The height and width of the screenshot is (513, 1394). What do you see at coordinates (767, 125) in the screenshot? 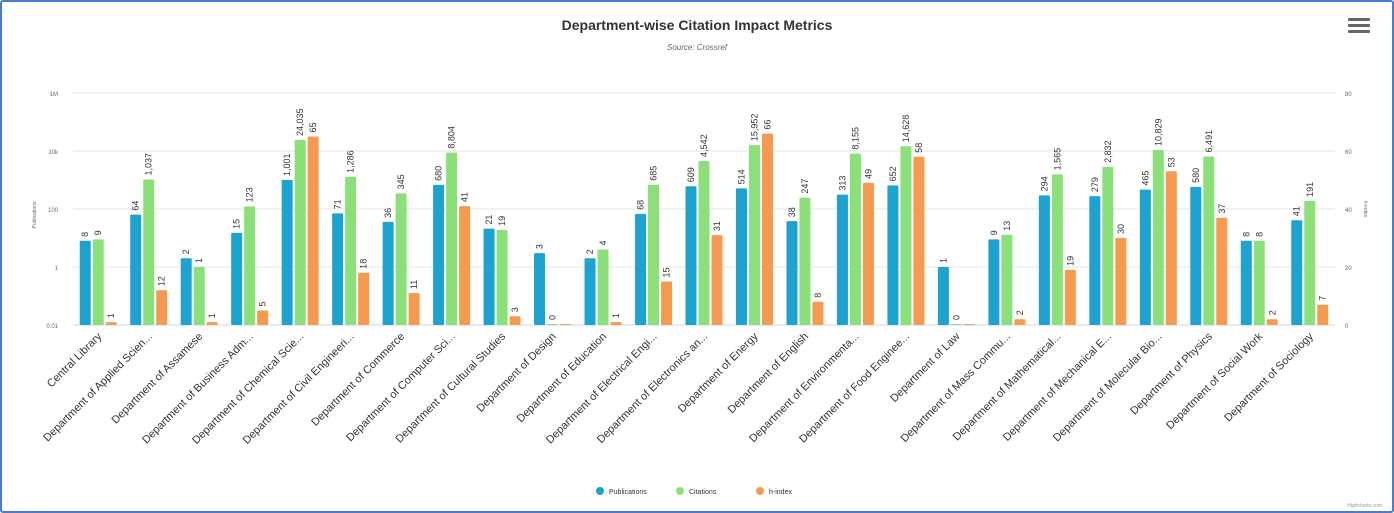
I see `data-label: 66` at bounding box center [767, 125].